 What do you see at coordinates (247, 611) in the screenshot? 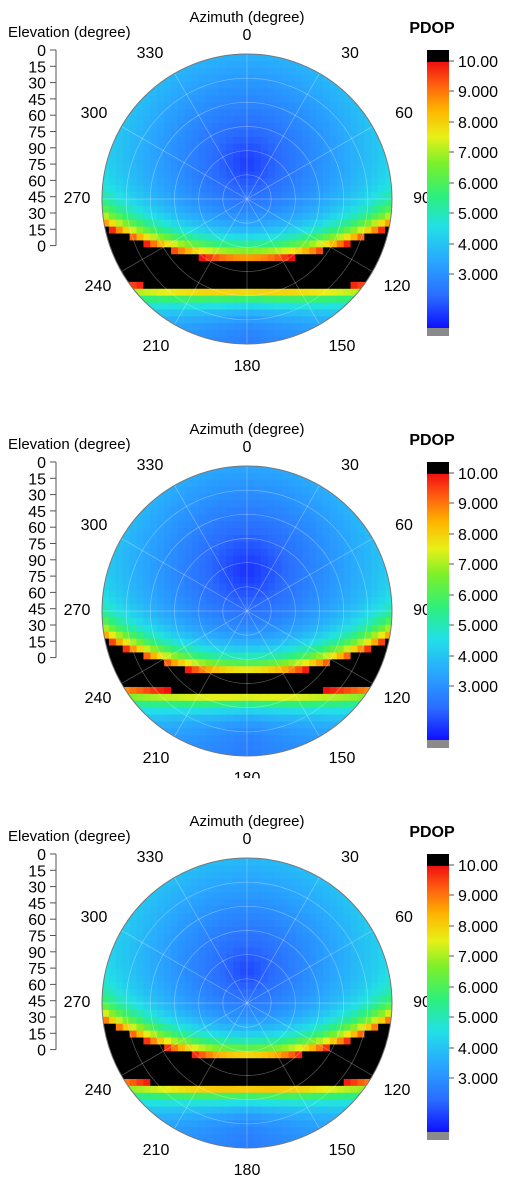
I see `elevation-ring` at bounding box center [247, 611].